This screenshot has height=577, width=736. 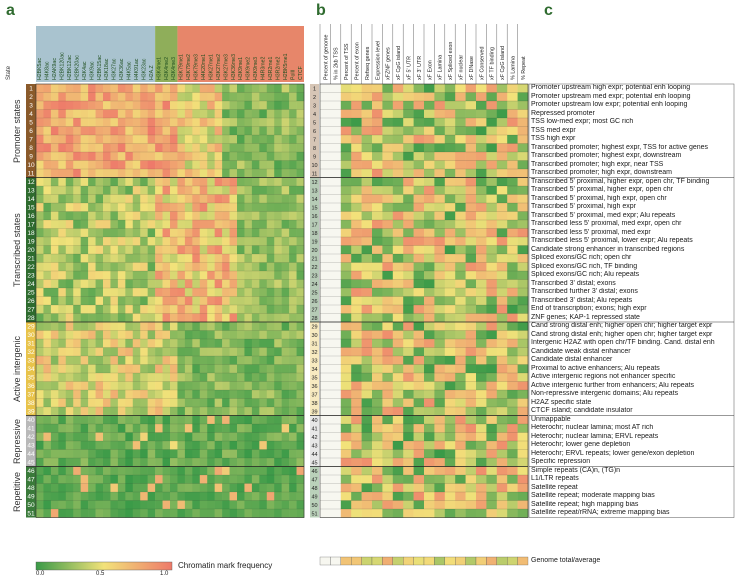 I want to click on state-number: 30, so click(x=31, y=335).